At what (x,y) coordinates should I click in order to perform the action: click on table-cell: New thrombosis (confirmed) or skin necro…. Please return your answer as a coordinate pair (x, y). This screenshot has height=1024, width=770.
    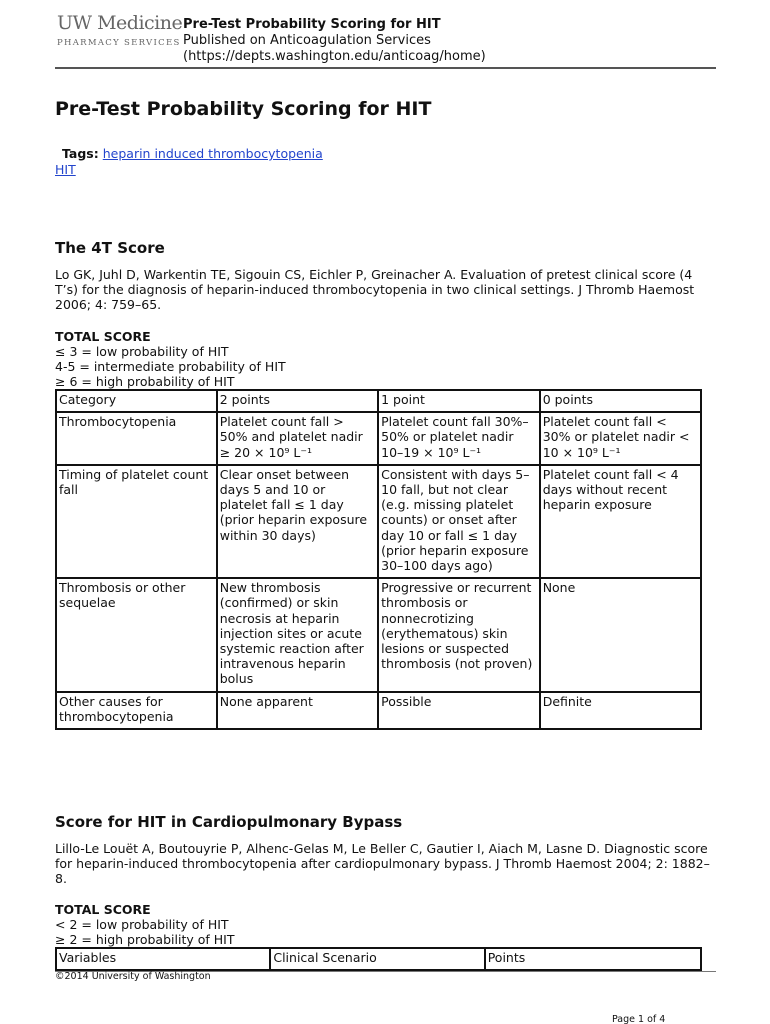
    Looking at the image, I should click on (297, 635).